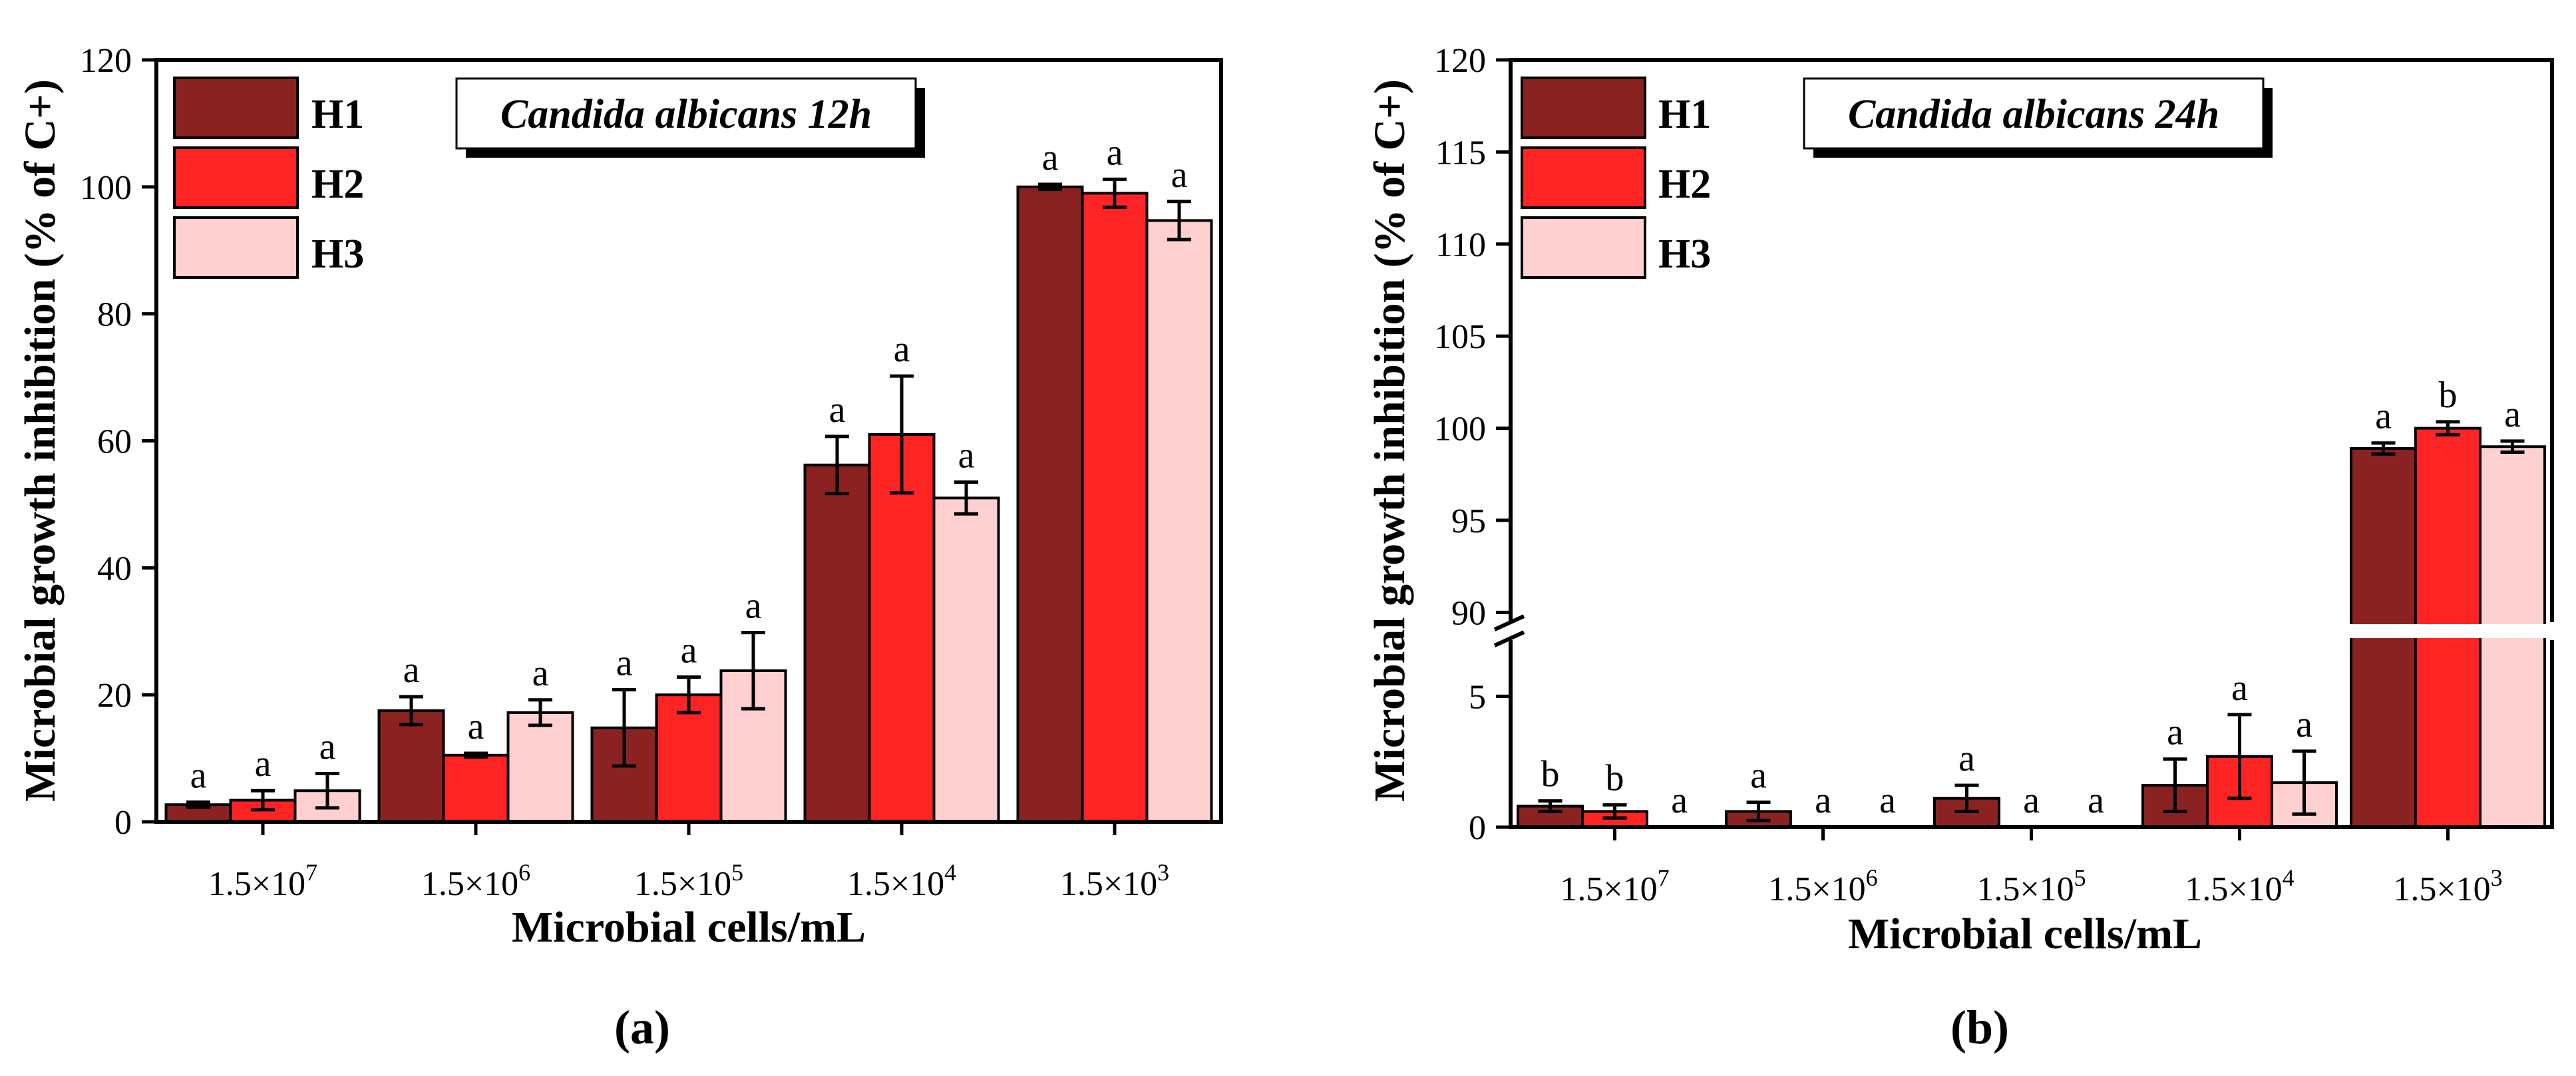  Describe the element at coordinates (41, 440) in the screenshot. I see `chart-a-y-axis-label: Microbial growth inhibition (% of C+)` at that location.